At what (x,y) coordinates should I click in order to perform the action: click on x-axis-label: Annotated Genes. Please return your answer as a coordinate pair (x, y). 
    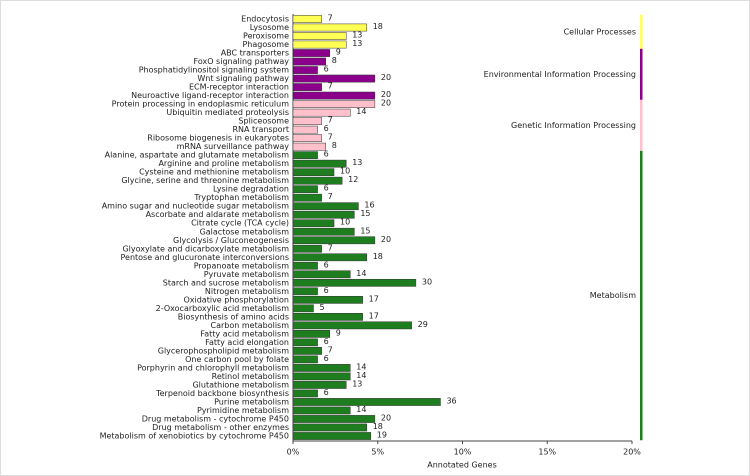
    Looking at the image, I should click on (462, 465).